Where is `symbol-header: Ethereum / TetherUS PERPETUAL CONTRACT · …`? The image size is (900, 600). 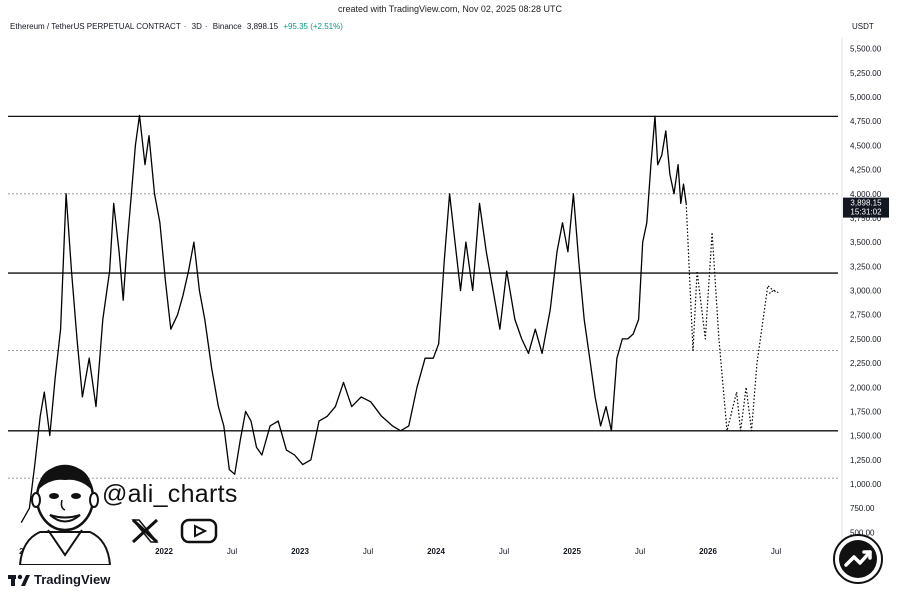
symbol-header: Ethereum / TetherUS PERPETUAL CONTRACT · … is located at coordinates (178, 26).